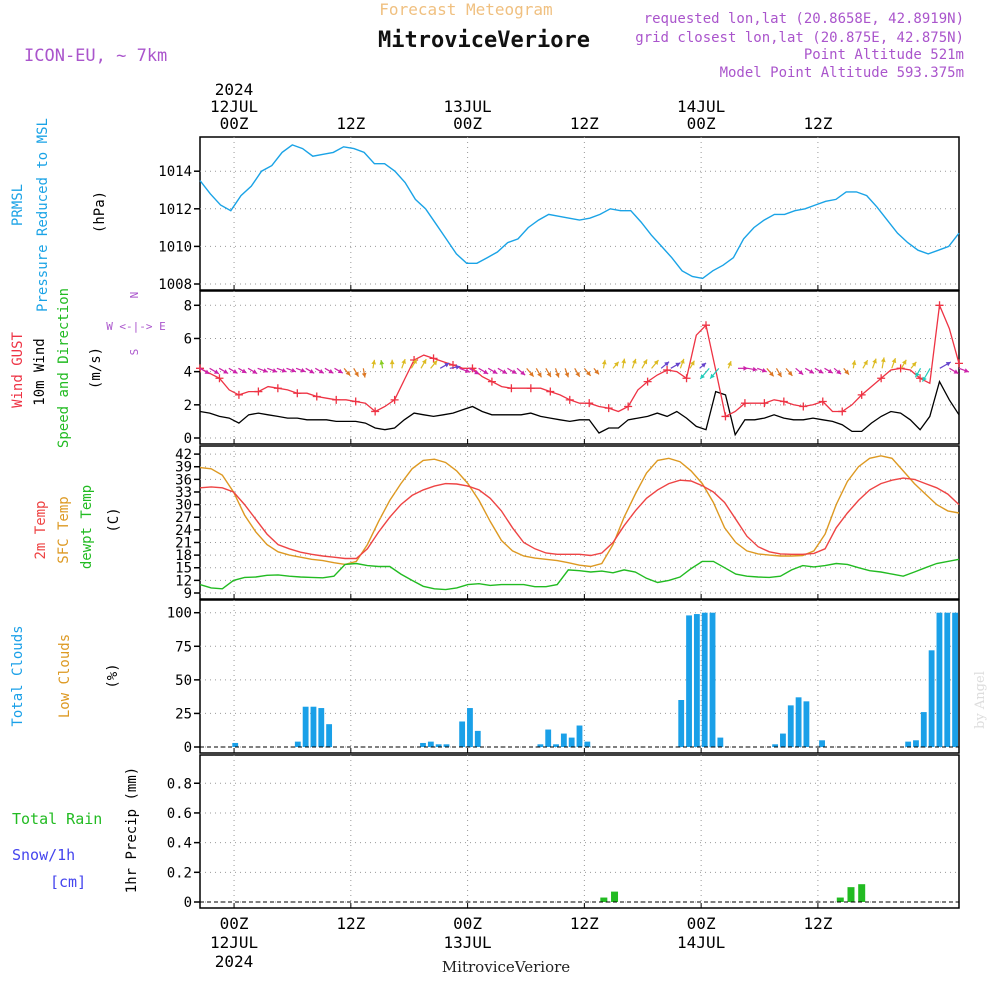  Describe the element at coordinates (183, 581) in the screenshot. I see `ytick-label-temp-1: 12` at that location.